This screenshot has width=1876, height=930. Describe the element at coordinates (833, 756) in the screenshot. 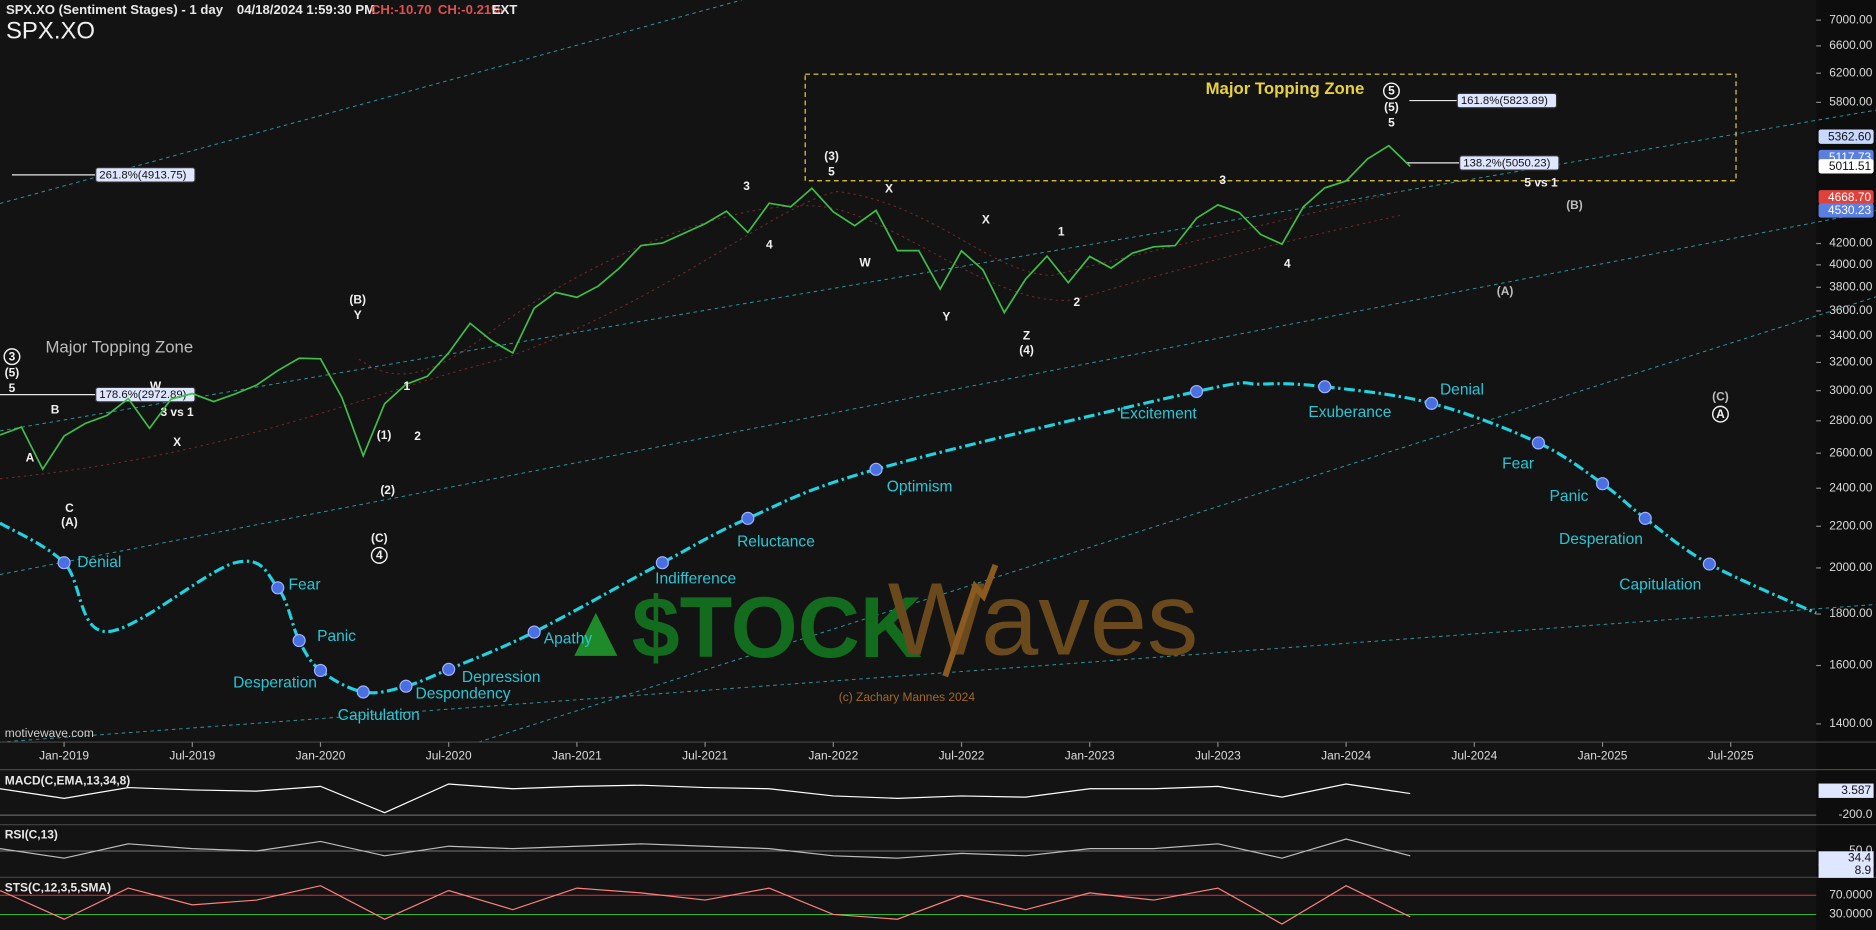

I see `x-tick-label: Jan-2022` at that location.